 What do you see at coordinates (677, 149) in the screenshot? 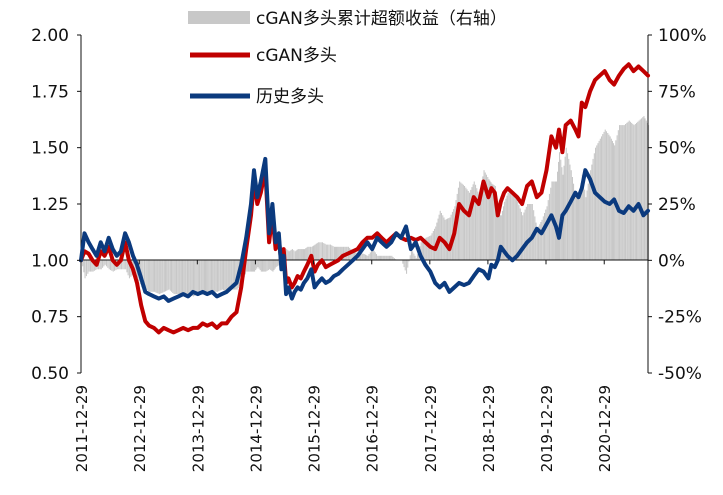
I see `y-right-tick-label: 50%` at bounding box center [677, 149].